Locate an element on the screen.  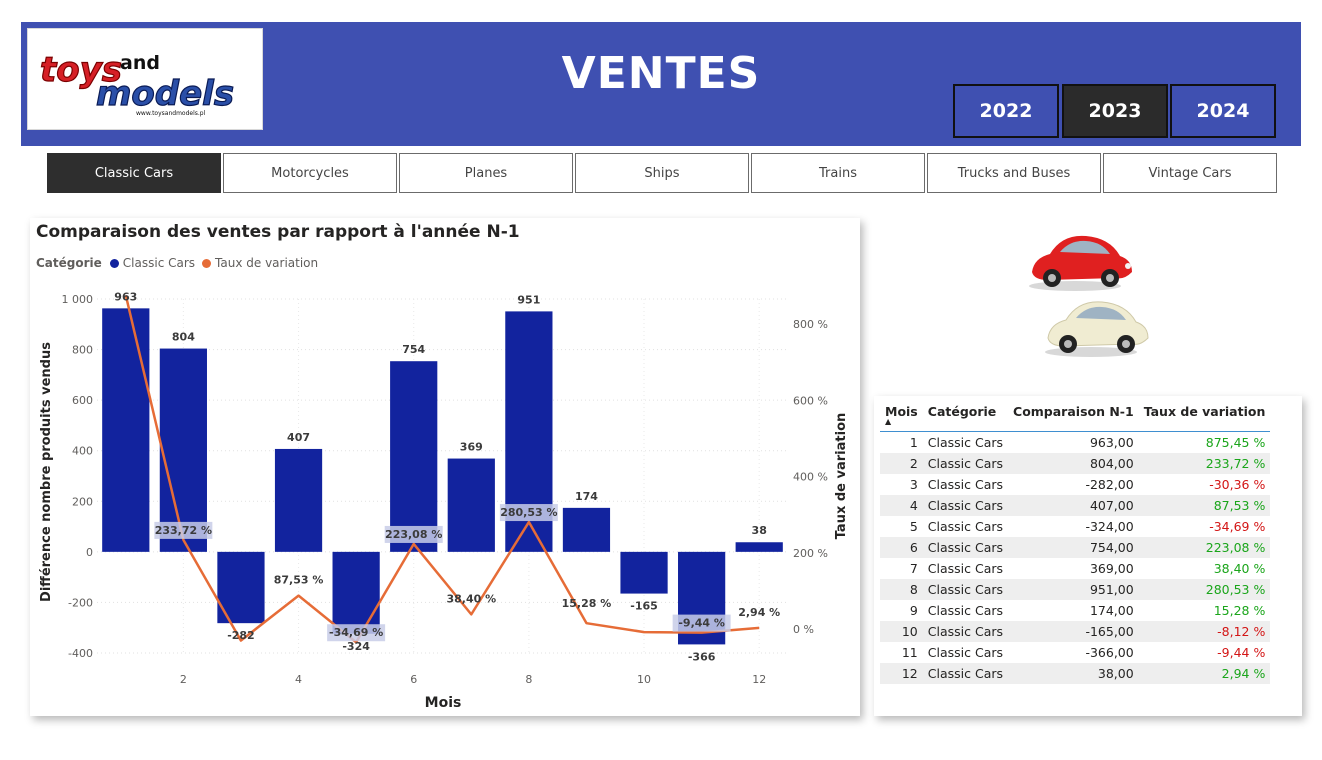
y-tick-label: 600 is located at coordinates (82, 400).